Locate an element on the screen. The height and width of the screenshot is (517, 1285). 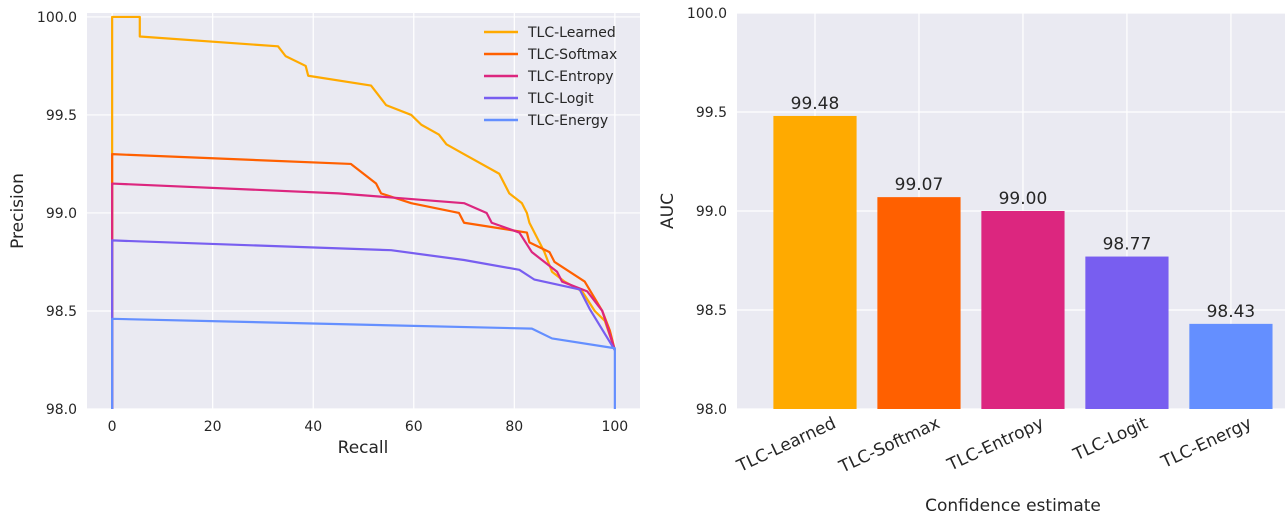
value-label-tlc-softmax: 99.07 is located at coordinates (919, 185).